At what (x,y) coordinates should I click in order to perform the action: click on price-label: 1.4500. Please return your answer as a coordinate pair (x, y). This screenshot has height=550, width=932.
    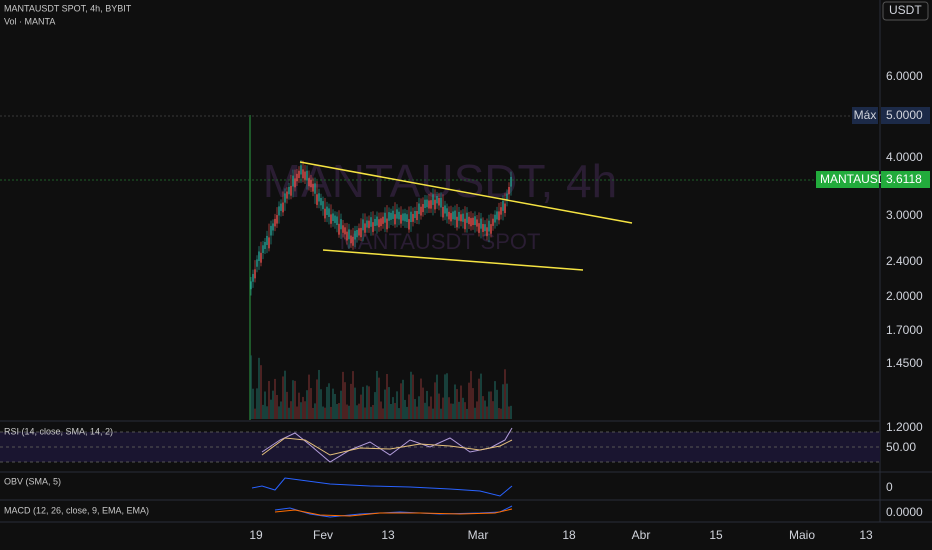
    Looking at the image, I should click on (904, 363).